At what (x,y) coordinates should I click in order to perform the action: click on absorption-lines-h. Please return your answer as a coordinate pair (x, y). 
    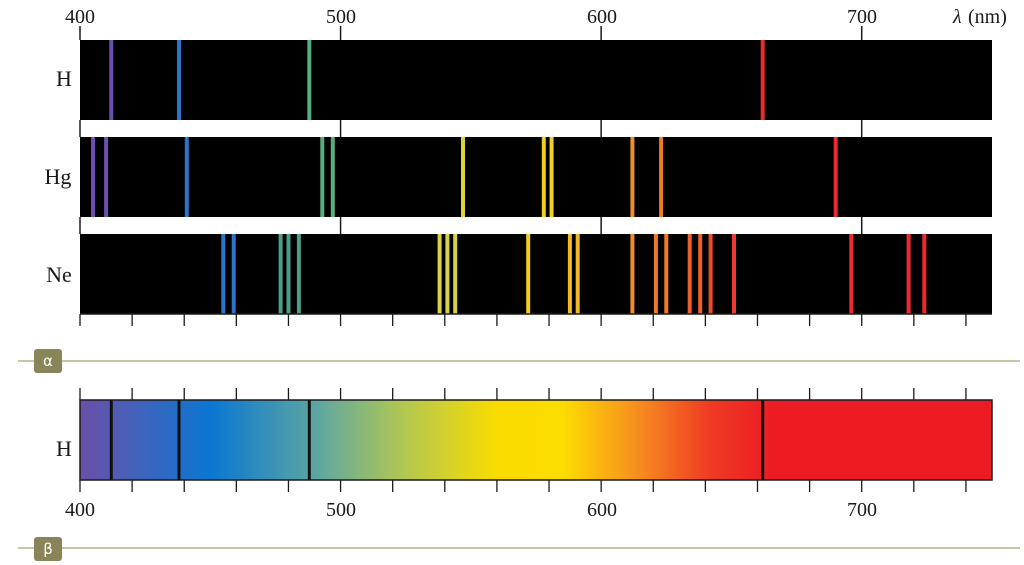
    Looking at the image, I should click on (437, 440).